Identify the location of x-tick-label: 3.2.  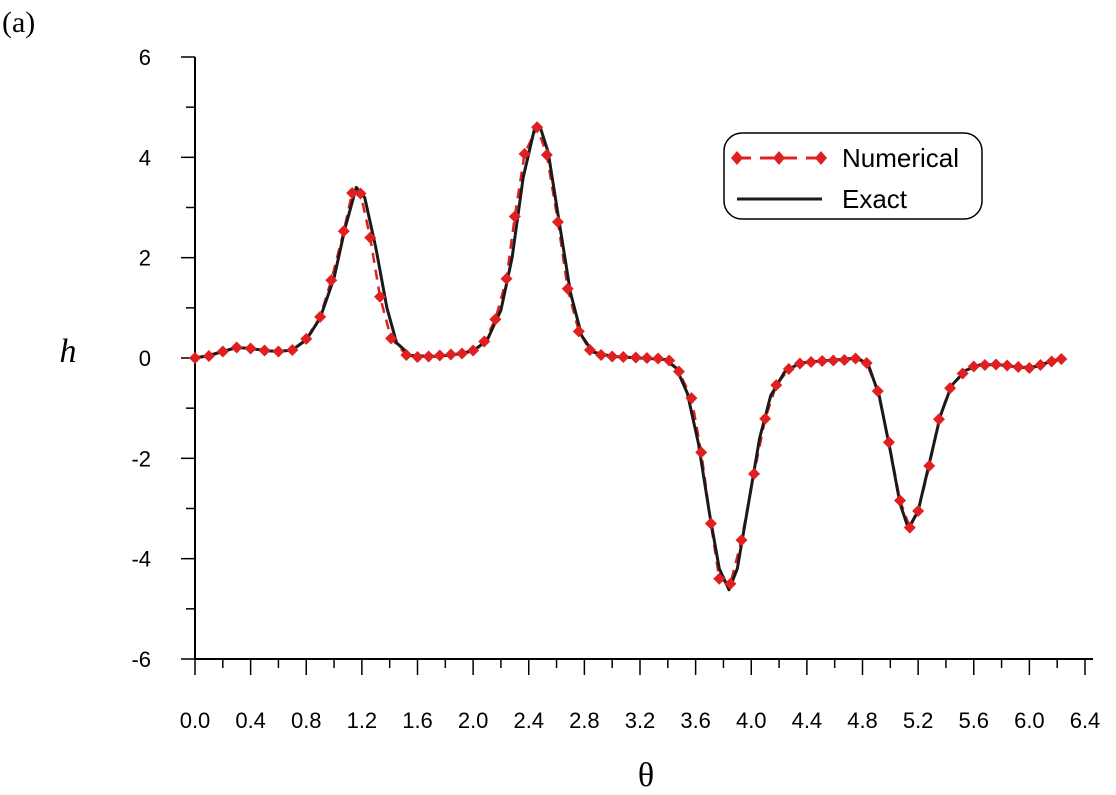
(640, 720).